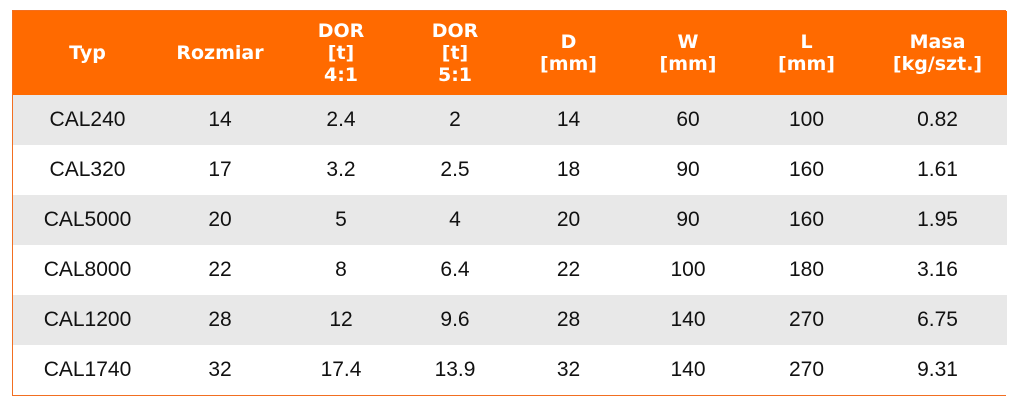  I want to click on cell-rozmiar: 17, so click(220, 170).